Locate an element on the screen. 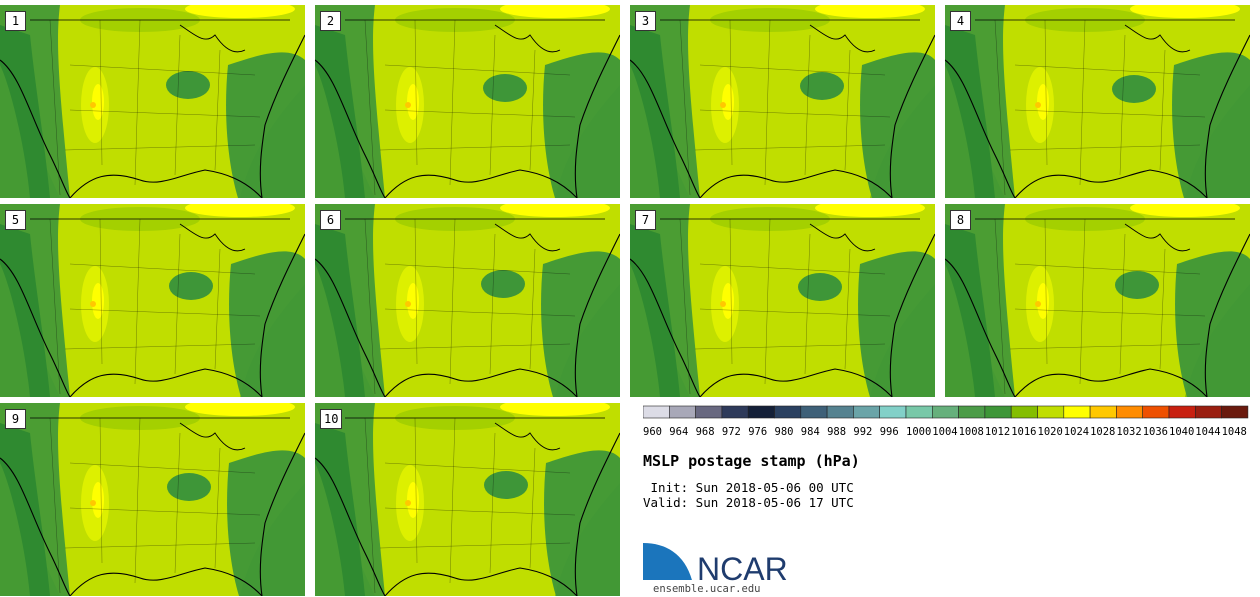  colorbar-tick: 1028 is located at coordinates (1102, 432).